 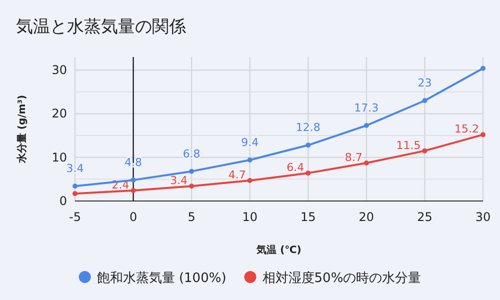 What do you see at coordinates (192, 217) in the screenshot?
I see `x-tick-label: 5` at bounding box center [192, 217].